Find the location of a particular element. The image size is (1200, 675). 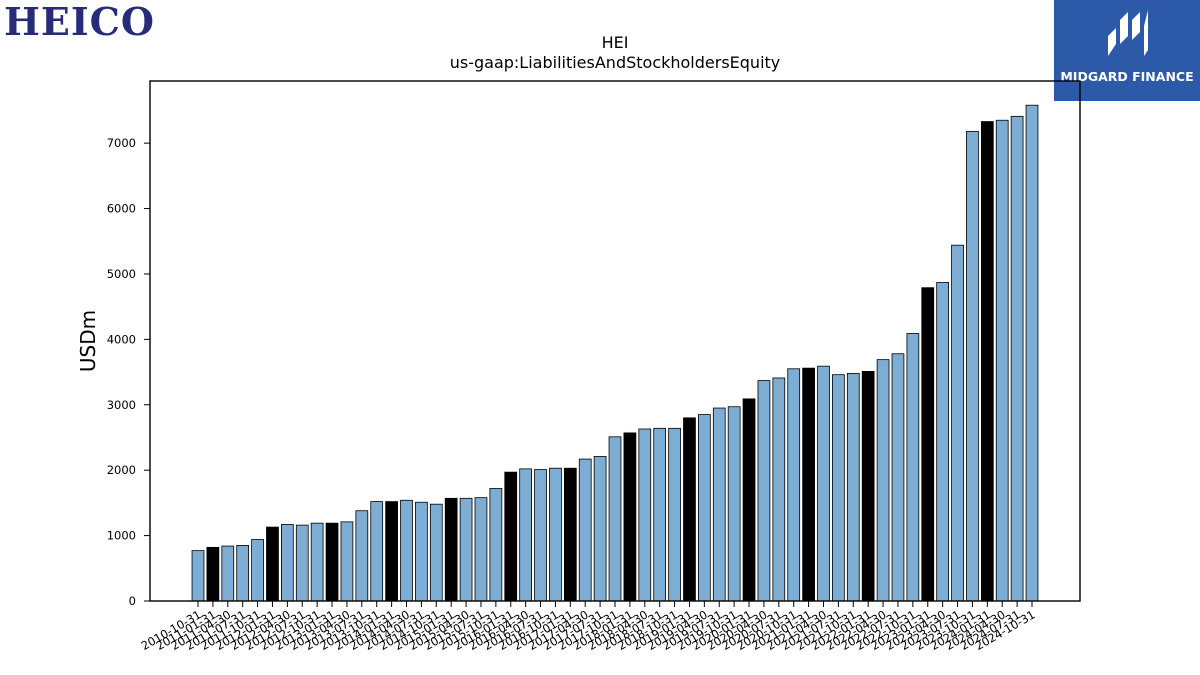

y-tick-label: 3000 is located at coordinates (121, 405).